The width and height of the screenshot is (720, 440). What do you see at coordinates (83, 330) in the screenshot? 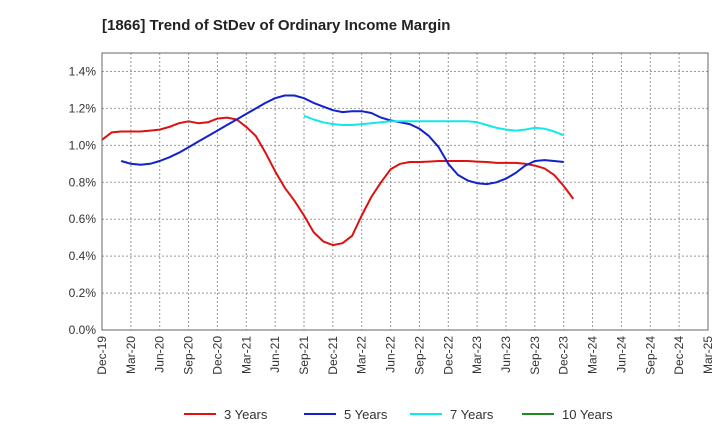
I see `y-tick-label: 0.0%` at bounding box center [83, 330].